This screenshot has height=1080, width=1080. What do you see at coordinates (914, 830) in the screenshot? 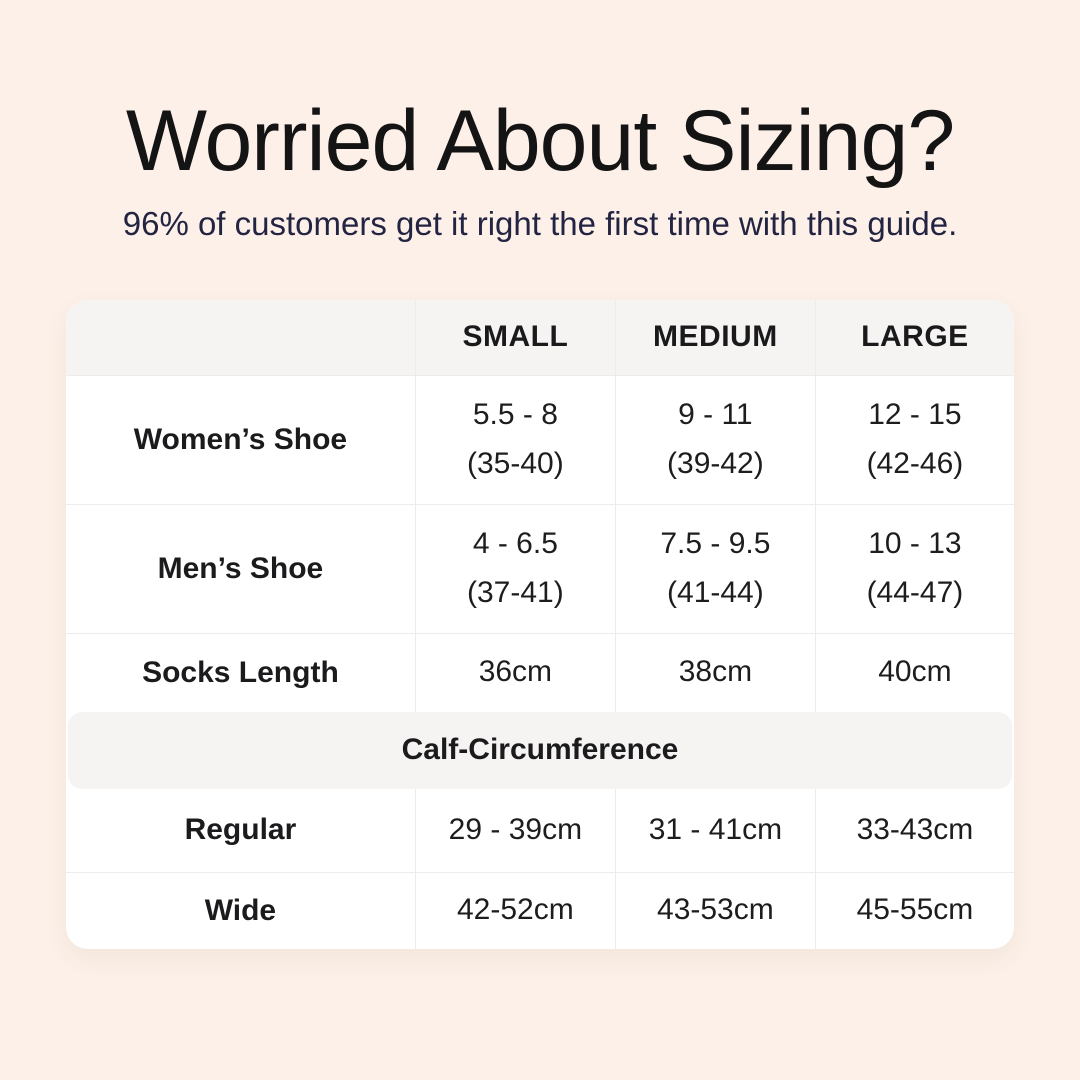
I see `size-value-cell: 33-43cm` at bounding box center [914, 830].